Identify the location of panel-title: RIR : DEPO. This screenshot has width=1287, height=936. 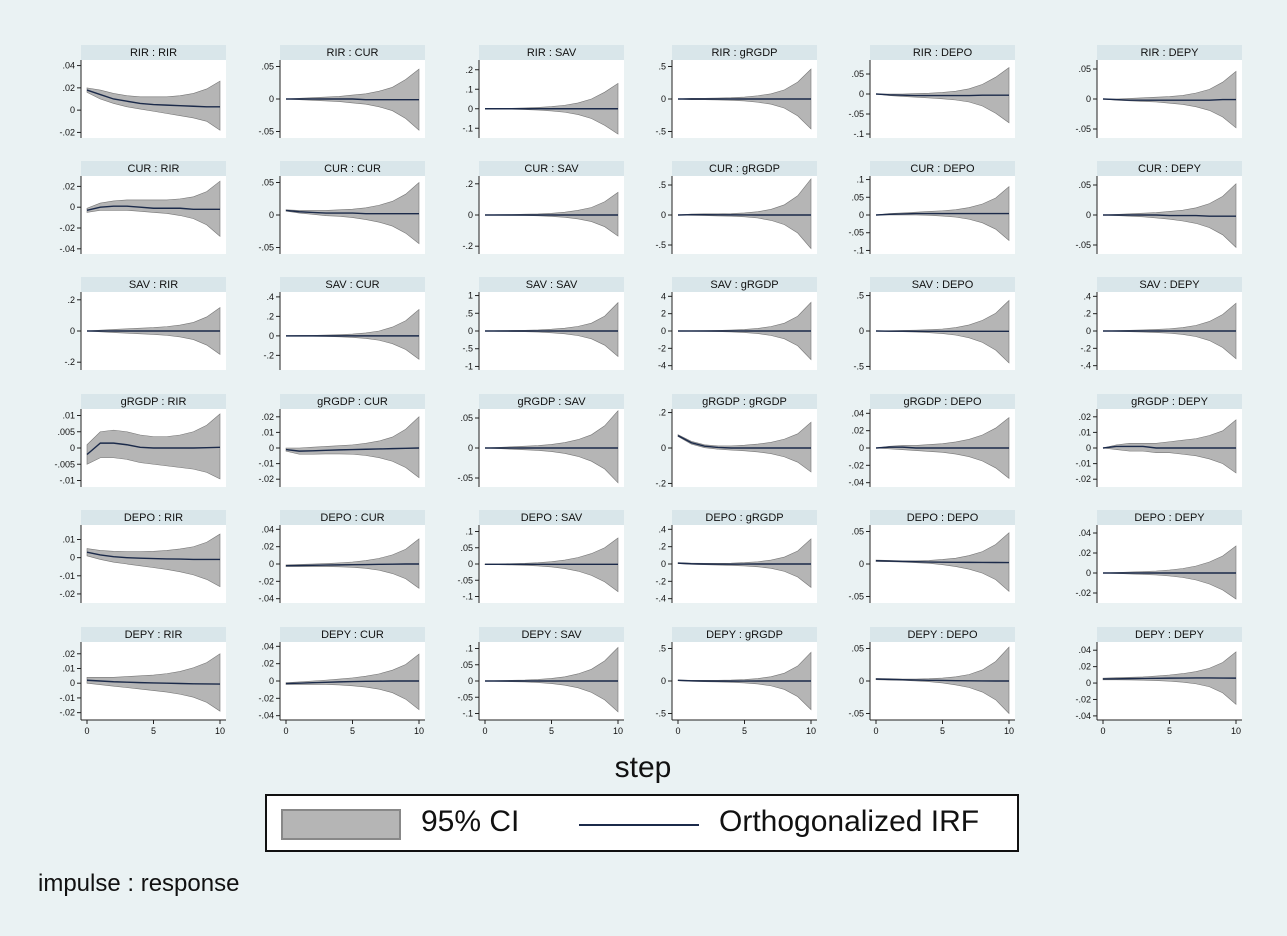
(943, 53).